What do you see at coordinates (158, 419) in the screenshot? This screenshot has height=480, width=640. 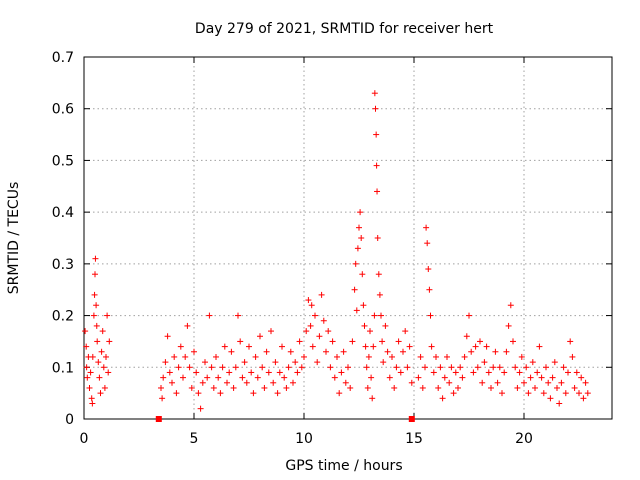 I see `square-marker` at bounding box center [158, 419].